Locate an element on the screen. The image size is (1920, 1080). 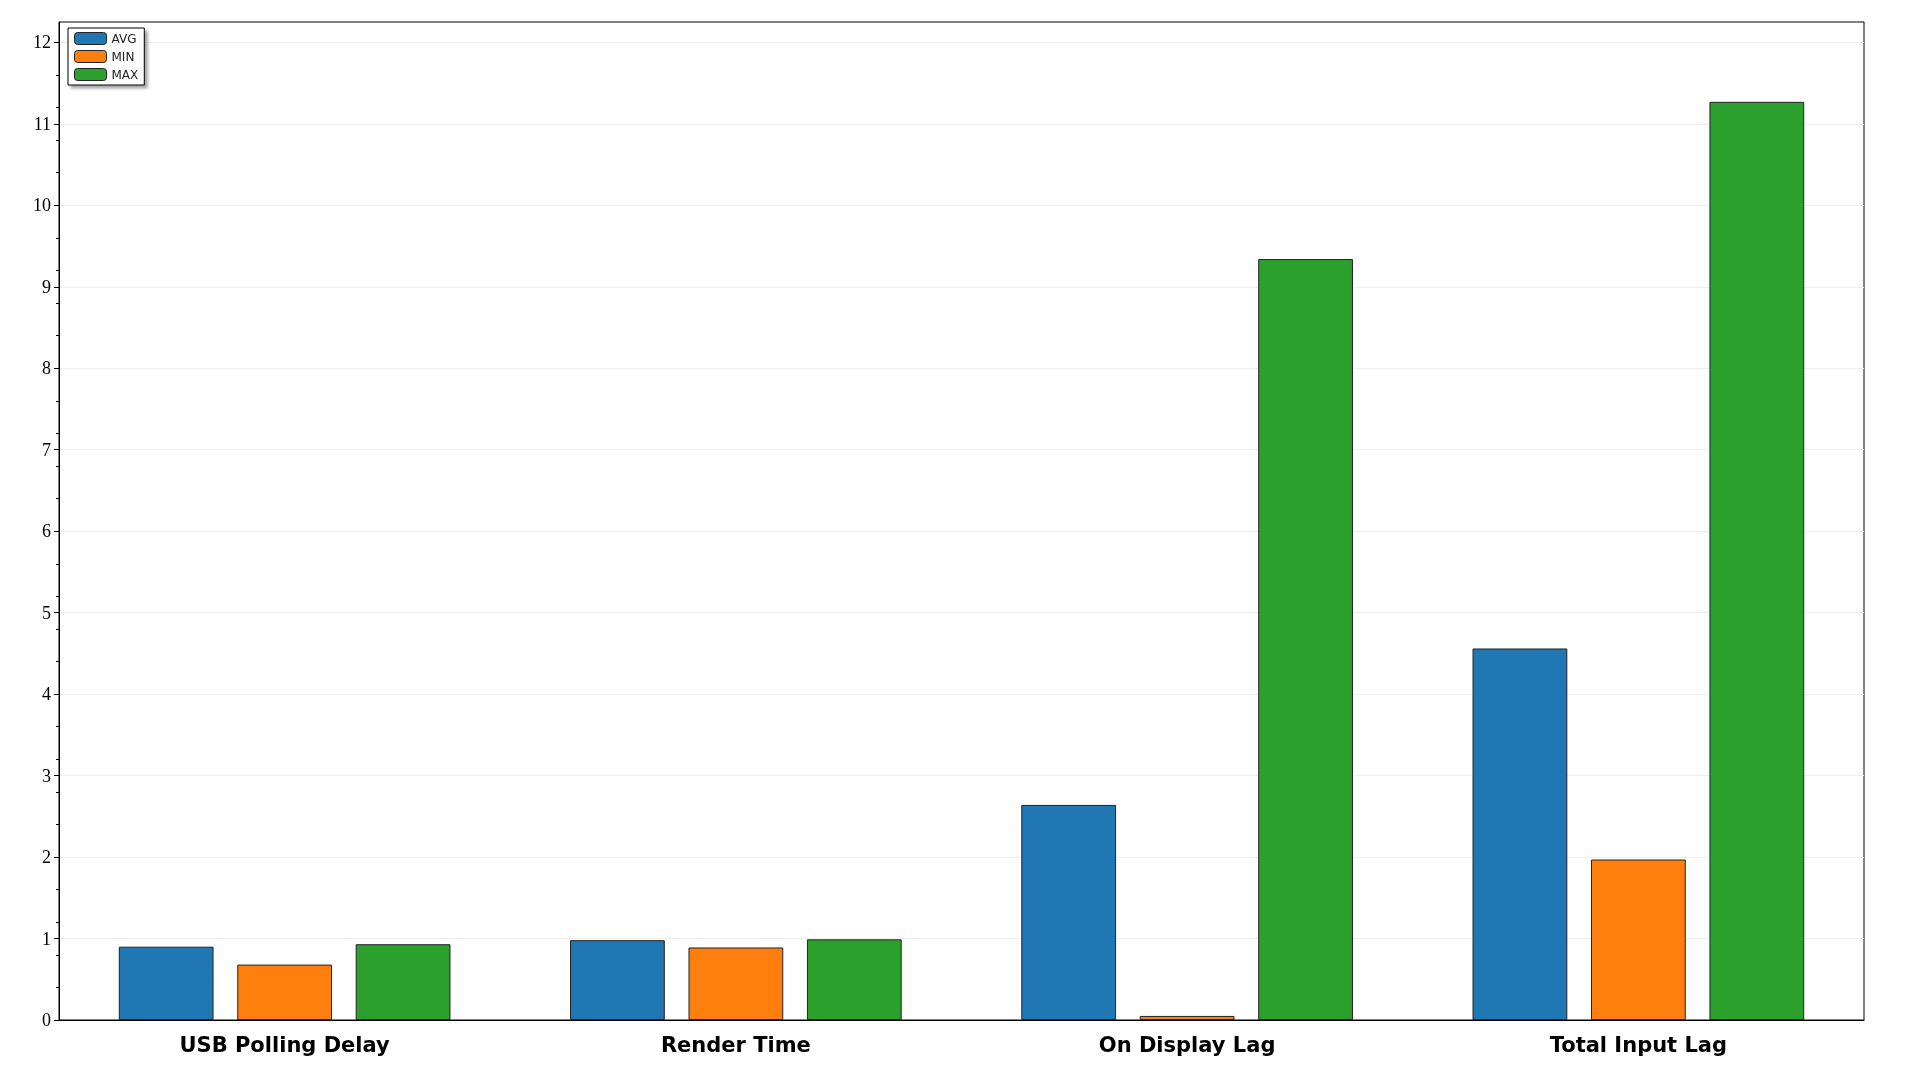
legend-label: MIN is located at coordinates (123, 56).